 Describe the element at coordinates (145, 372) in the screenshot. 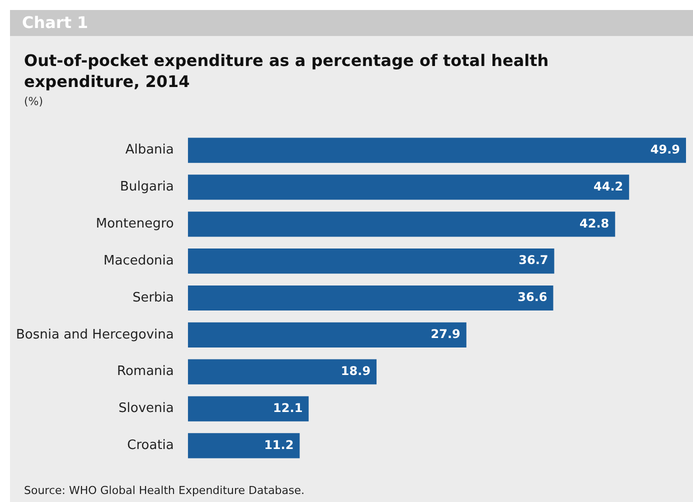

I see `y-tick-label: Romania` at that location.